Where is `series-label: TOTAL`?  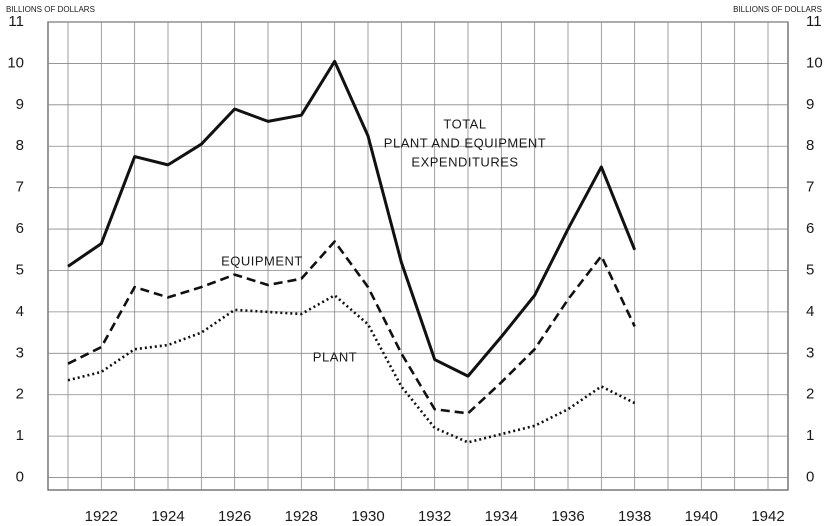
series-label: TOTAL is located at coordinates (464, 123).